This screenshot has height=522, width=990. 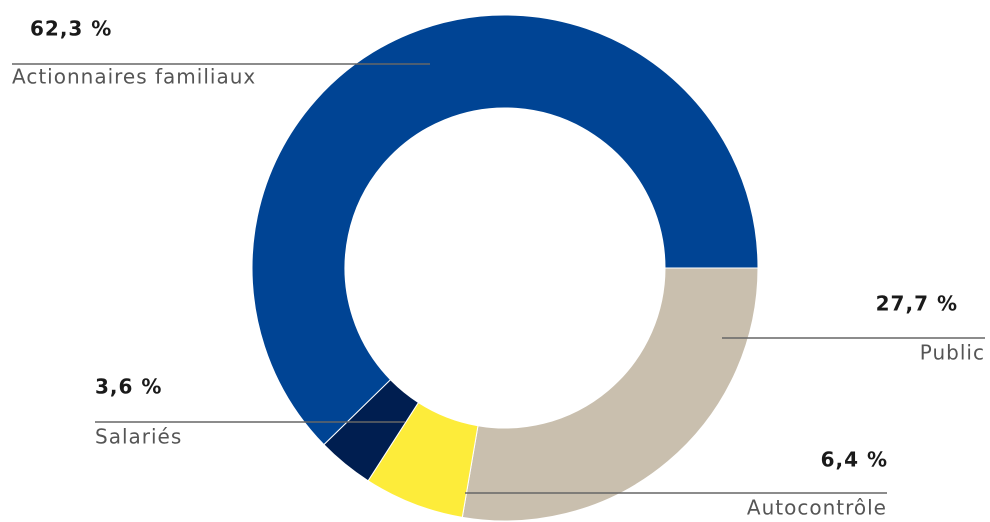 I want to click on category-label: Actionnaires familiaux, so click(x=134, y=77).